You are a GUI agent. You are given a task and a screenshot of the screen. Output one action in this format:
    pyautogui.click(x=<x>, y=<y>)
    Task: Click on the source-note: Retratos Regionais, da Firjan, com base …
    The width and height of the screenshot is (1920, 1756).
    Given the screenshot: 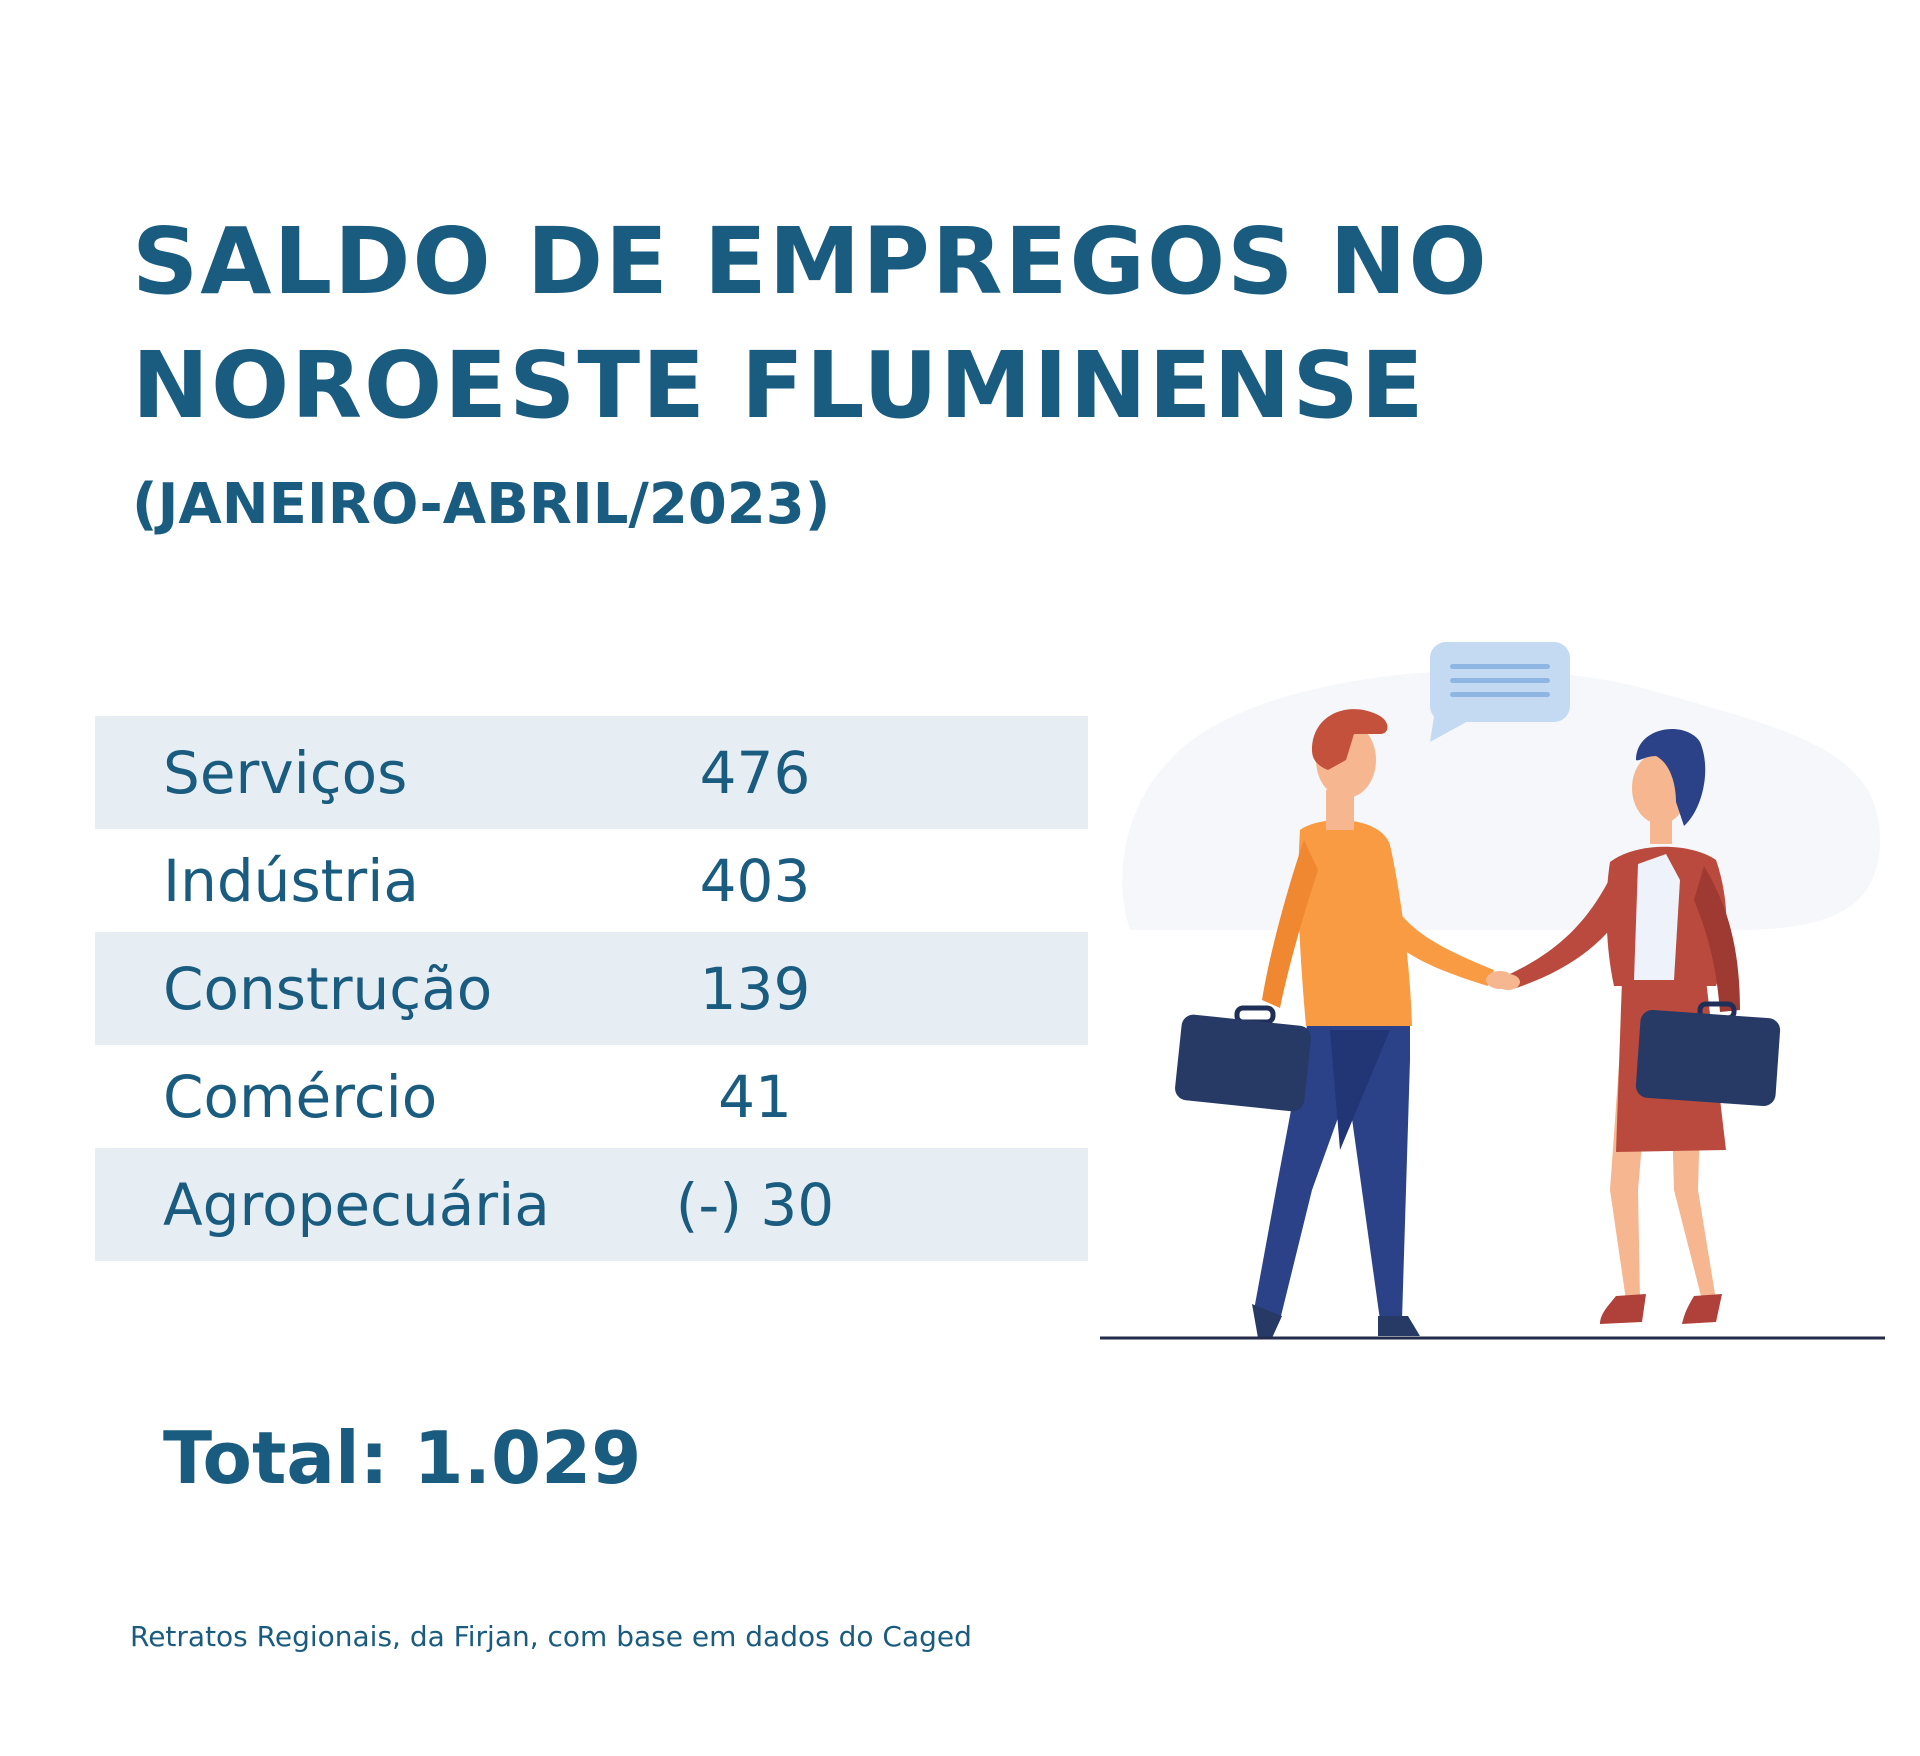 What is the action you would take?
    pyautogui.click(x=551, y=1636)
    